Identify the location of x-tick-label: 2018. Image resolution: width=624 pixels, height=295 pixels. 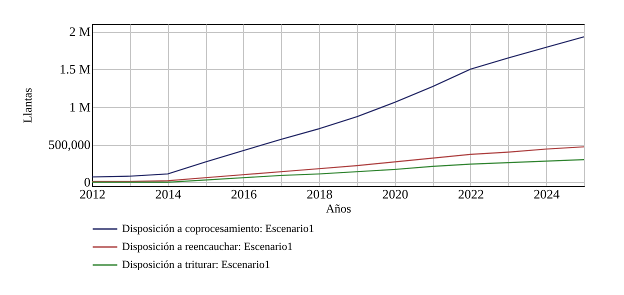
(319, 194).